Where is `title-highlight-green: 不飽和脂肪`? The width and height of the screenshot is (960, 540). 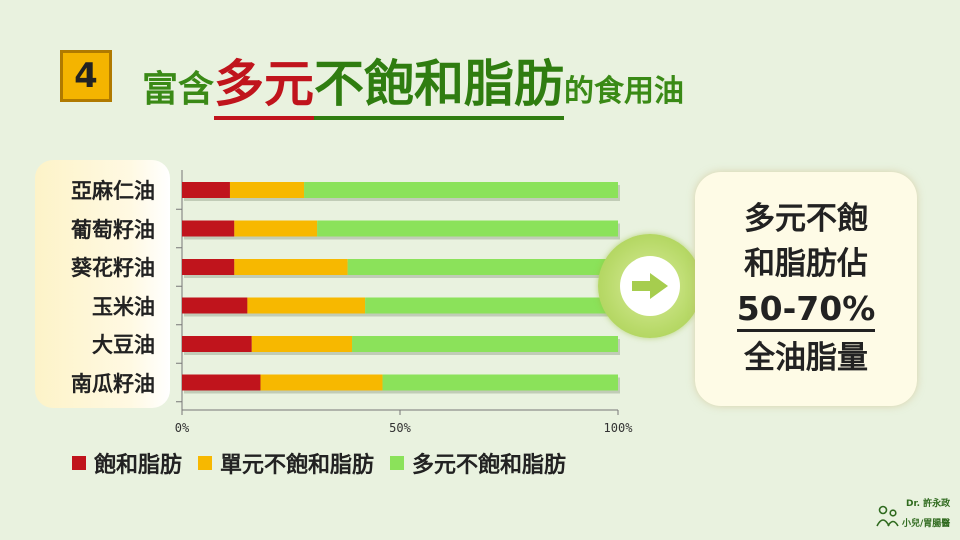
title-highlight-green: 不飽和脂肪 is located at coordinates (439, 82).